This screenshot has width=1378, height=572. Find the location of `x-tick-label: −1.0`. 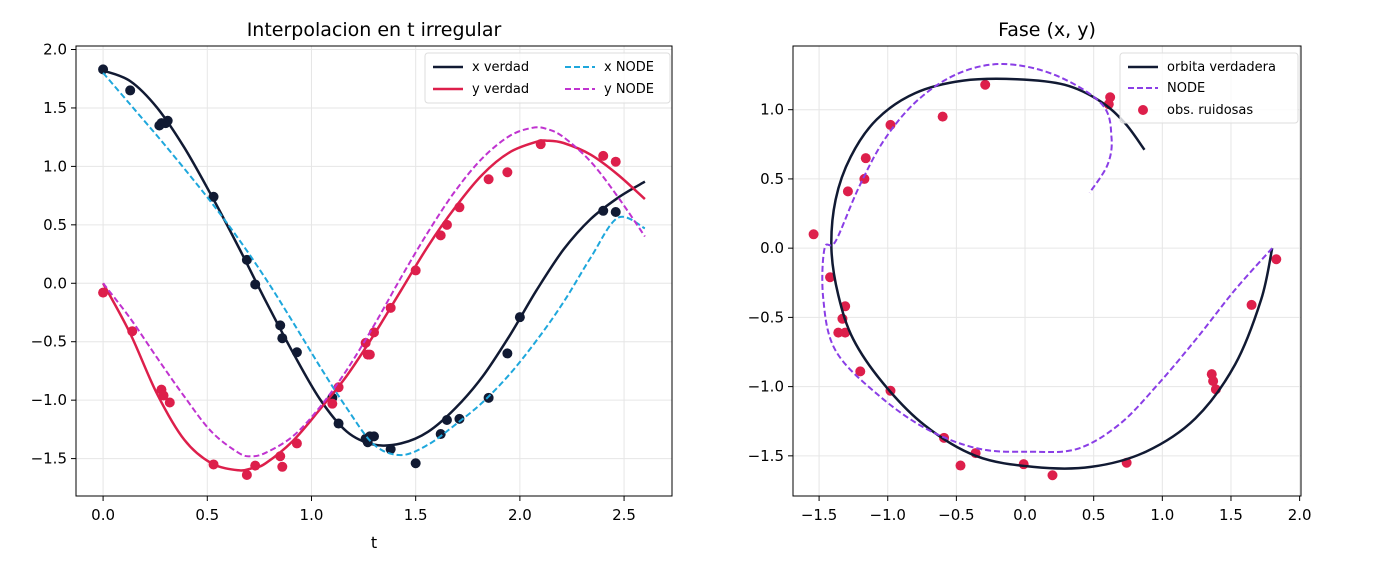

x-tick-label: −1.0 is located at coordinates (888, 515).